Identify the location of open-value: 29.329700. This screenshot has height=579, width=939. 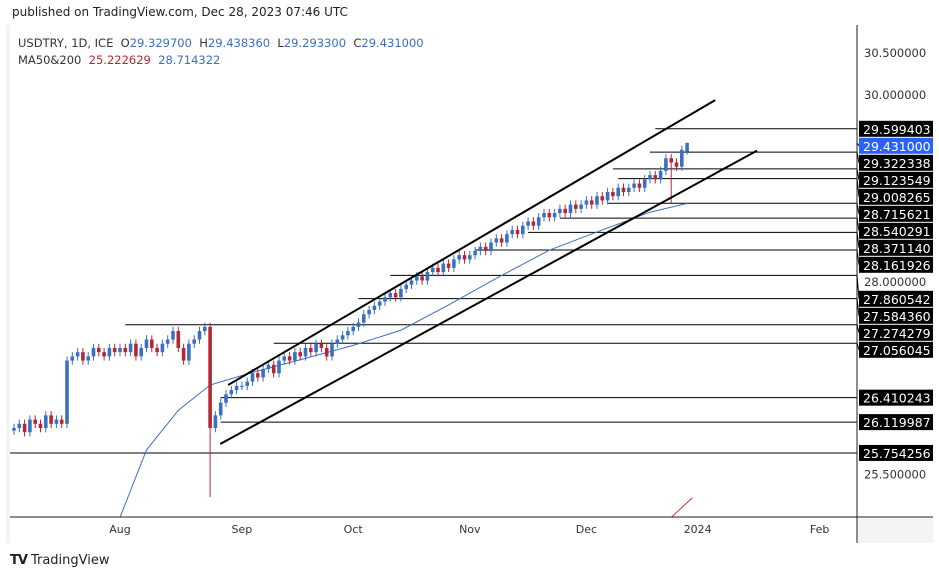
(160, 43).